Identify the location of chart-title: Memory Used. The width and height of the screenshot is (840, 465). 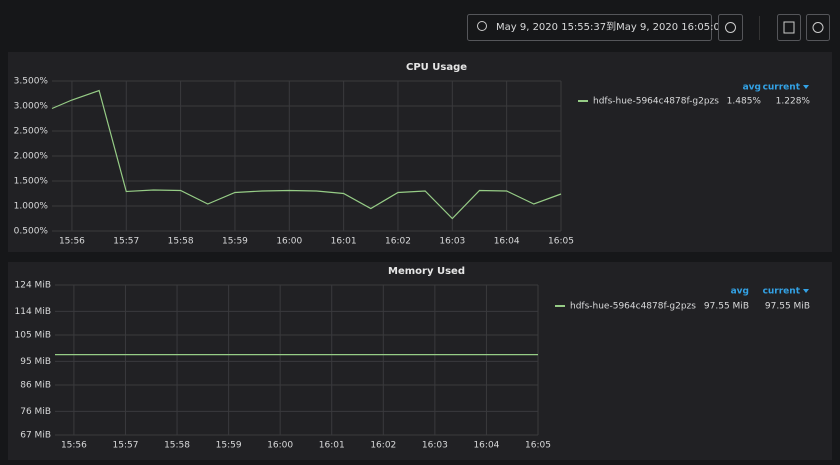
(426, 271).